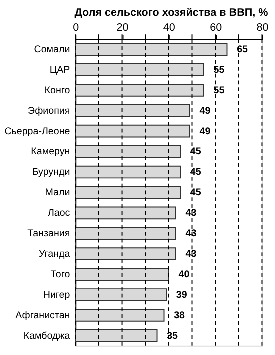  What do you see at coordinates (37, 132) in the screenshot?
I see `y-tick-label: Сьерра-Леоне` at bounding box center [37, 132].